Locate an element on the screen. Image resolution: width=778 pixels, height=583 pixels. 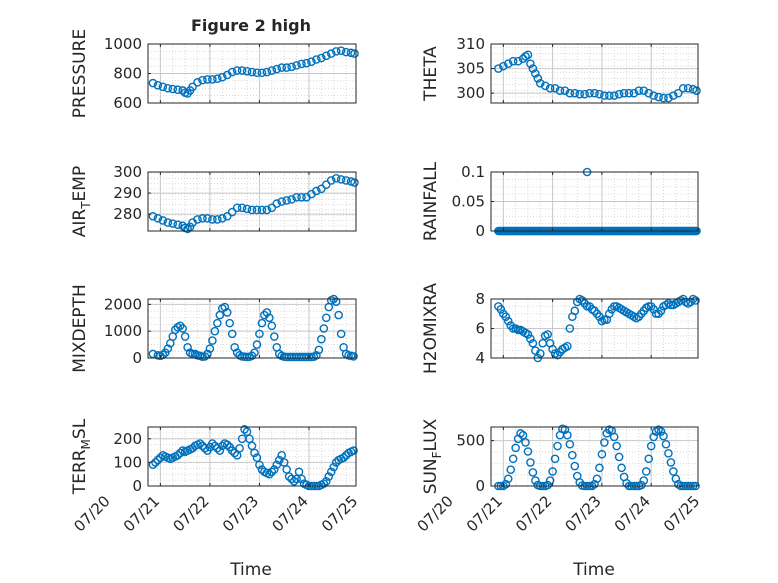
y-axis-label-main: RAINFALL is located at coordinates (431, 201).